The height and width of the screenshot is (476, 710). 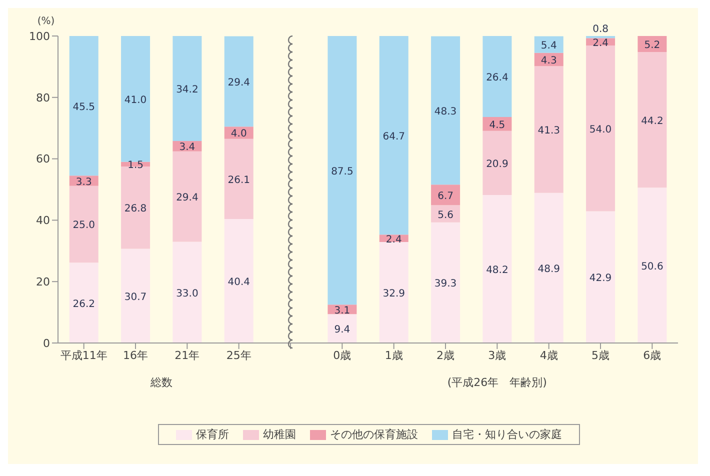 I want to click on legend-label: その他の保育施設, so click(x=373, y=434).